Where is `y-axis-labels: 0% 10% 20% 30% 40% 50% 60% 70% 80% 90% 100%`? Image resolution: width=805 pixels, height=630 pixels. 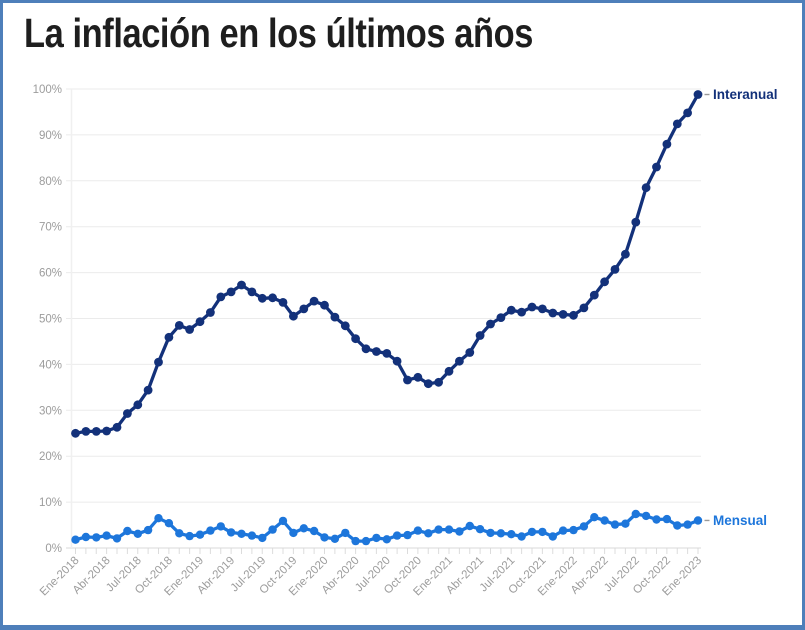 y-axis-labels: 0% 10% 20% 30% 40% 50% 60% 70% 80% 90% 100% is located at coordinates (47, 319).